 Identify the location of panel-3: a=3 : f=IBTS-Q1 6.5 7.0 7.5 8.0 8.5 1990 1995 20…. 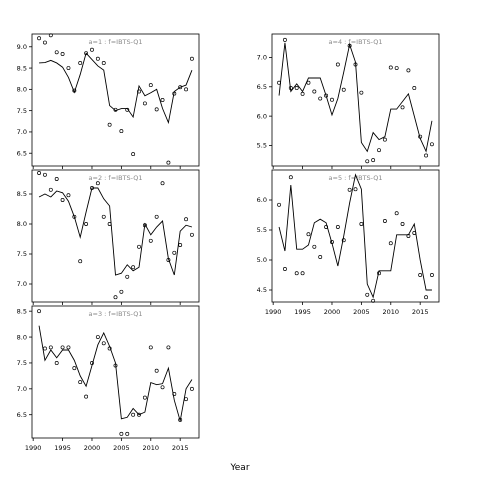
(108, 378).